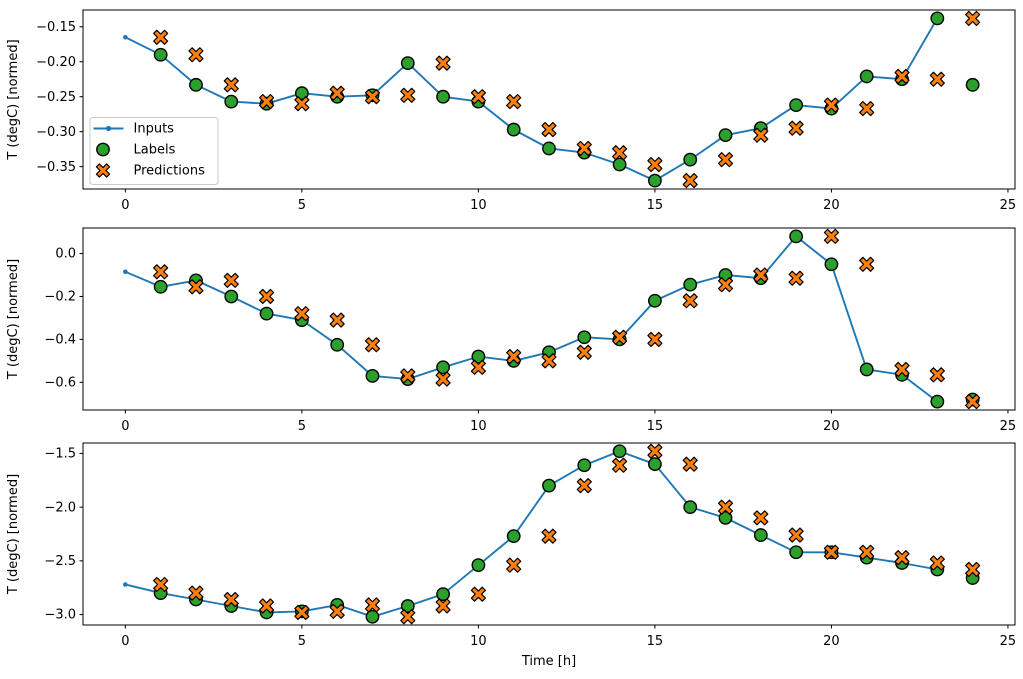 The width and height of the screenshot is (1023, 679). I want to click on x-icon, so click(103, 170).